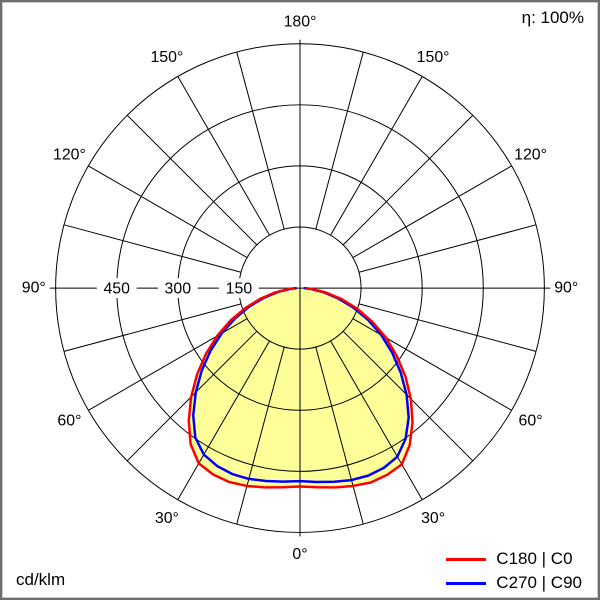 This screenshot has width=600, height=600. Describe the element at coordinates (534, 558) in the screenshot. I see `legend-label-c180-c0: C180 | C0` at that location.